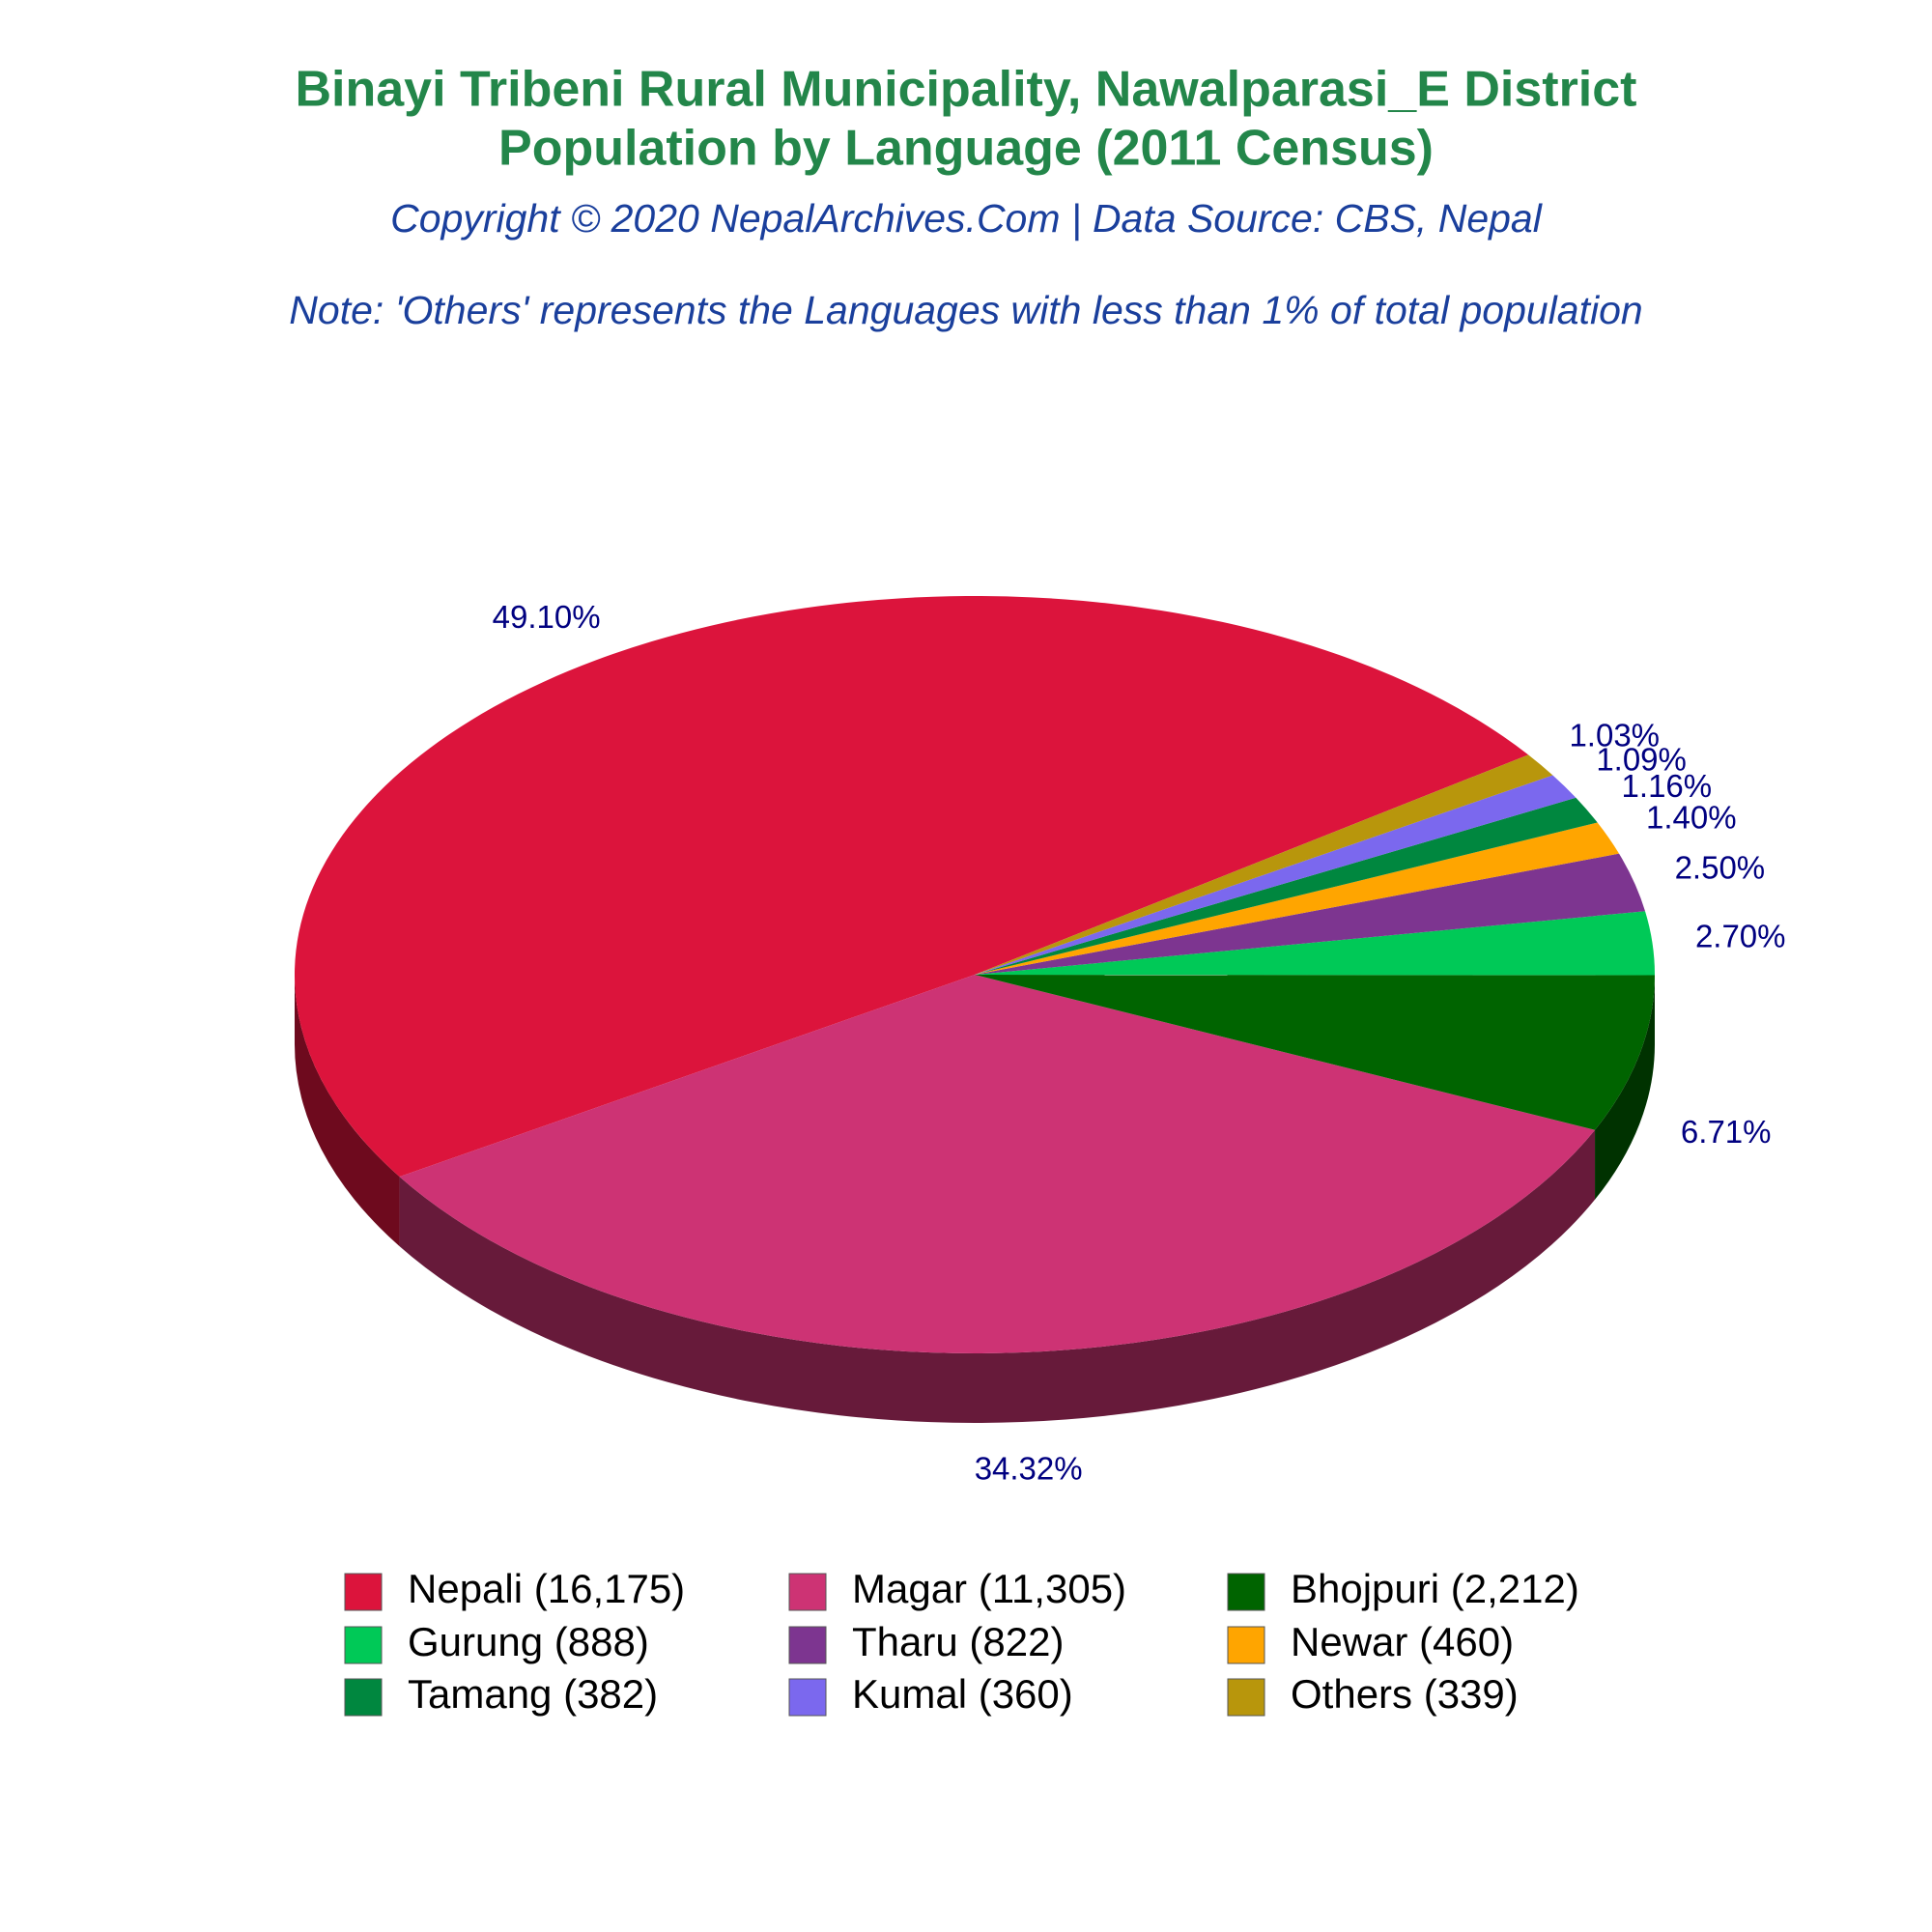 This screenshot has width=1932, height=1932. I want to click on legend-label: Gurung (888), so click(528, 1641).